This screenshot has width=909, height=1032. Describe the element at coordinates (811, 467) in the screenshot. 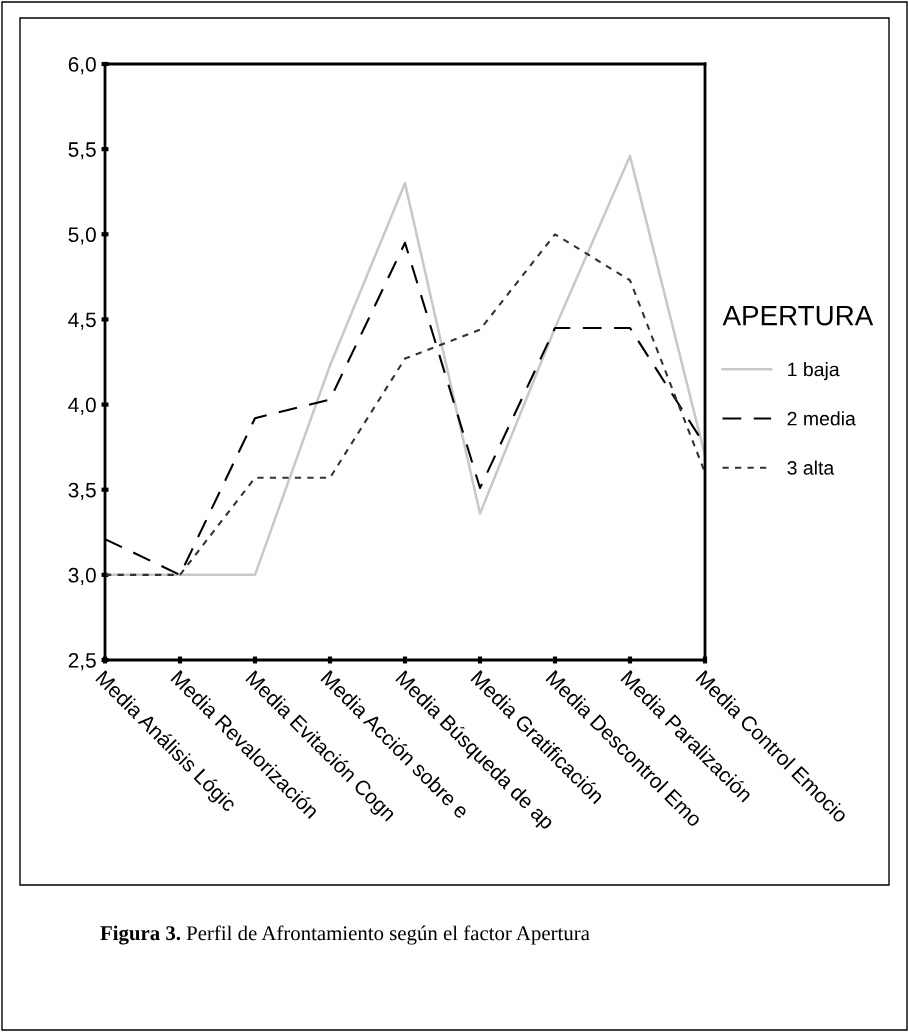

I see `legend-label: 3 alta` at that location.